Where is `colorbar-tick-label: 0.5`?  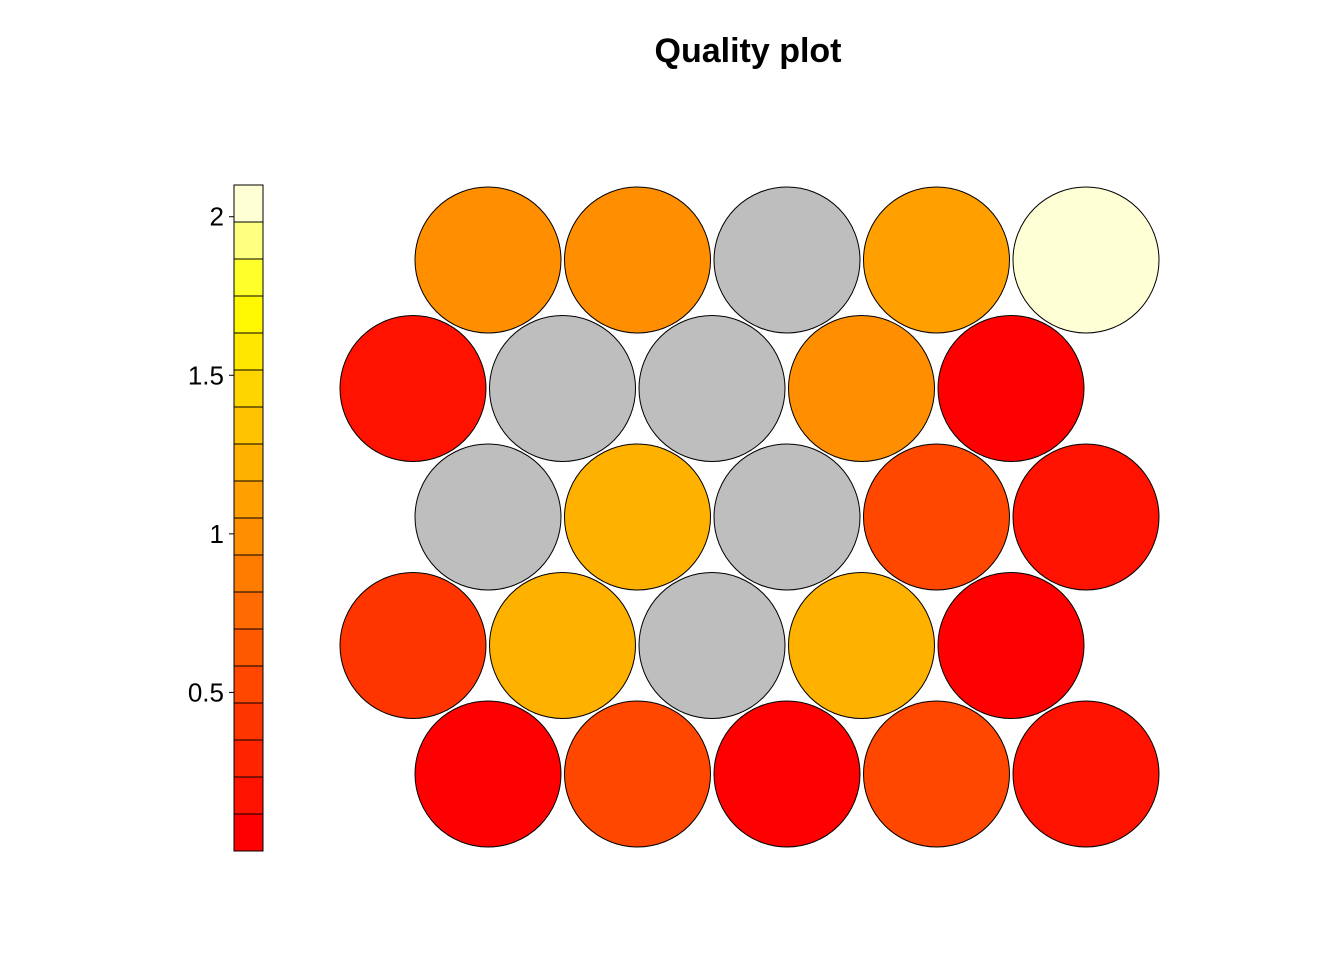 colorbar-tick-label: 0.5 is located at coordinates (206, 692).